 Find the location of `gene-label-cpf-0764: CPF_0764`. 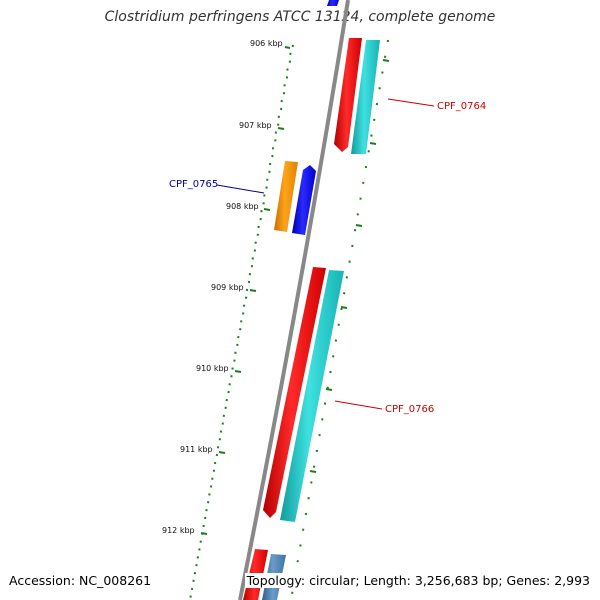

gene-label-cpf-0764: CPF_0764 is located at coordinates (461, 106).